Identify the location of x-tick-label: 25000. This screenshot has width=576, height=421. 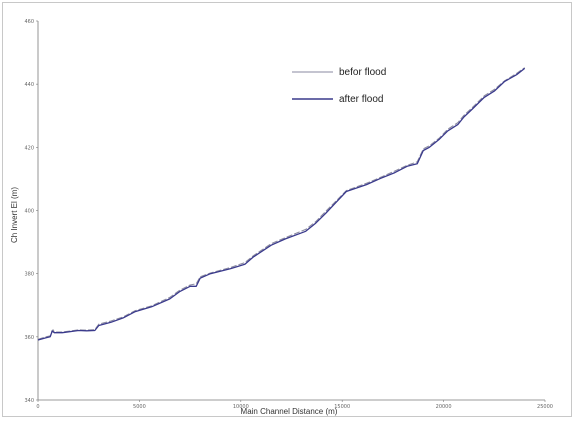
(545, 407).